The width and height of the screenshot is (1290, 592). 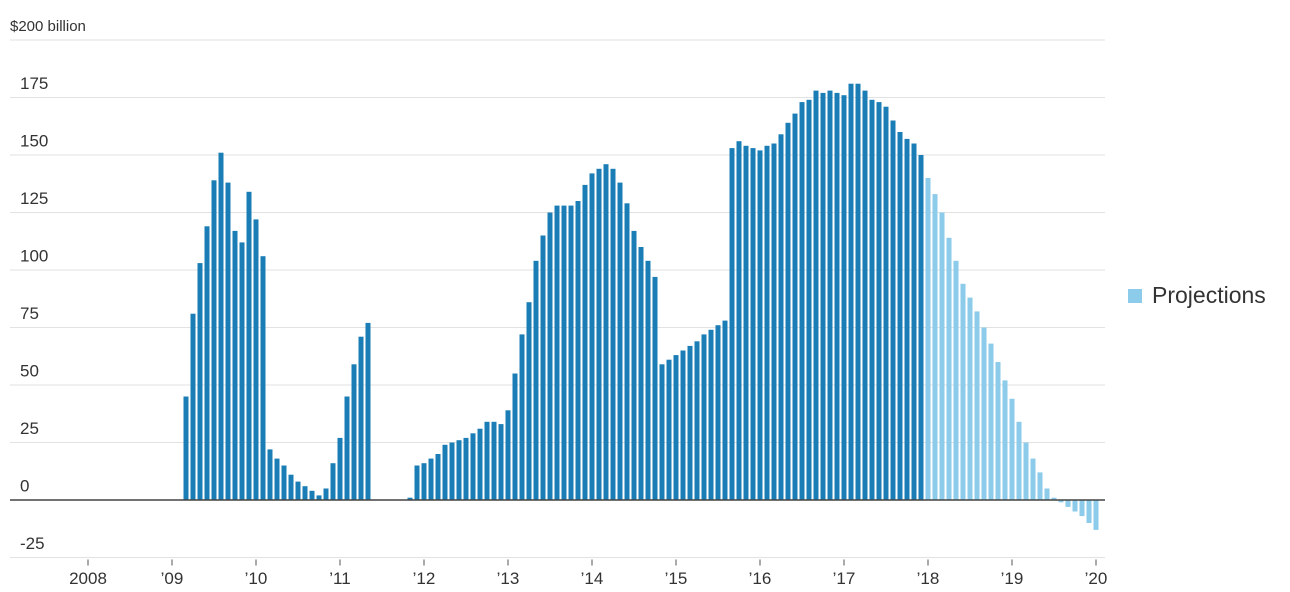 What do you see at coordinates (34, 83) in the screenshot?
I see `y-tick-label: 175` at bounding box center [34, 83].